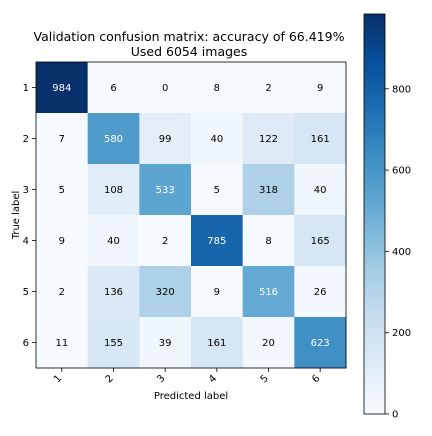  I want to click on x-tick-label: 4, so click(213, 379).